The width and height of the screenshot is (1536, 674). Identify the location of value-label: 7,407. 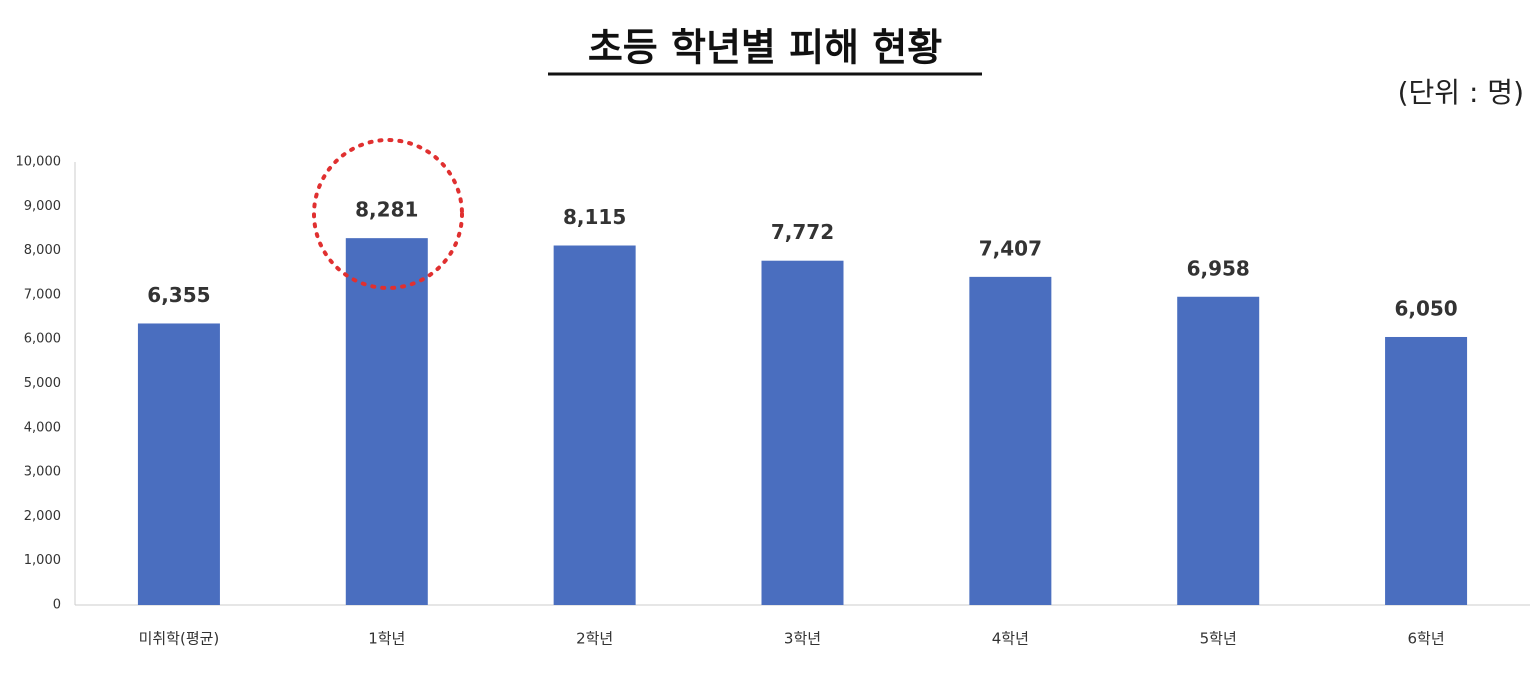
(1010, 248).